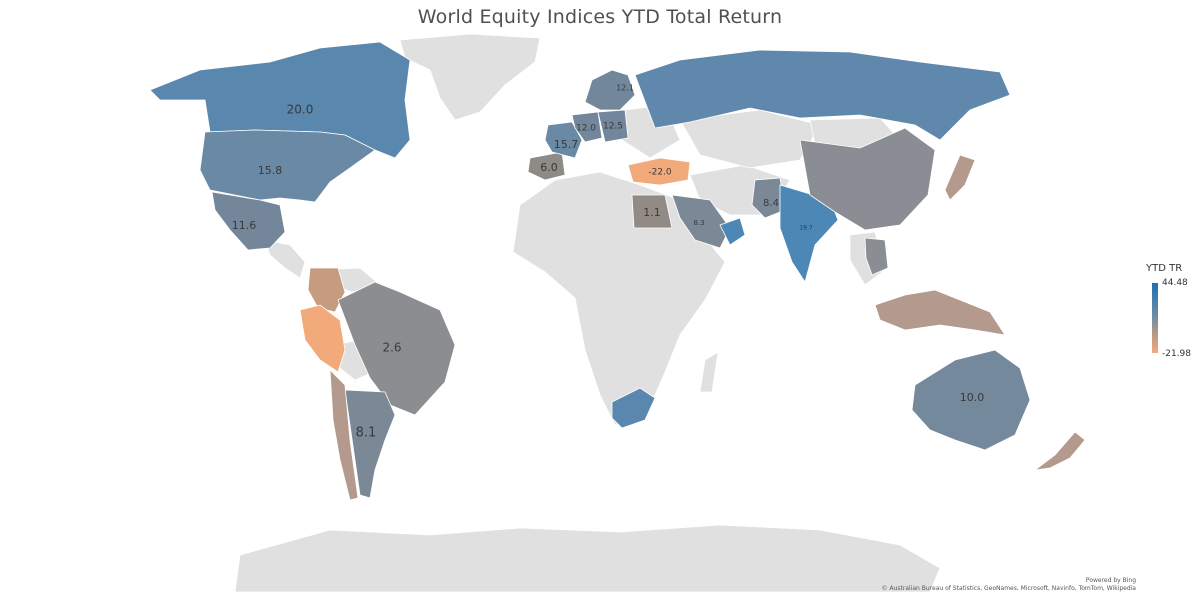 Image resolution: width=1200 pixels, height=600 pixels. I want to click on value-label-pakistan: 8.4, so click(771, 203).